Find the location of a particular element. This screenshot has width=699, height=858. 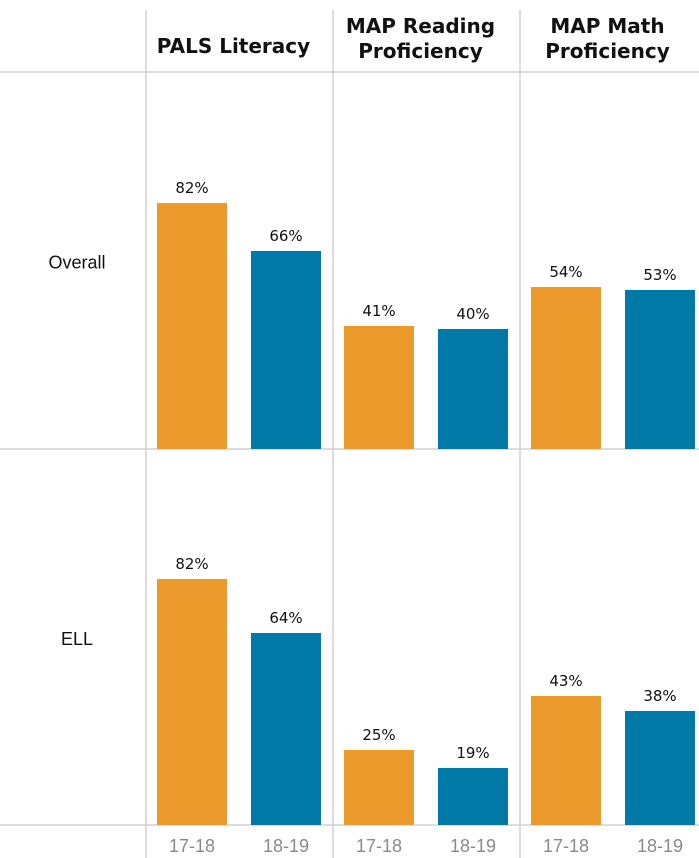

bar-value-label: 41% is located at coordinates (378, 311).